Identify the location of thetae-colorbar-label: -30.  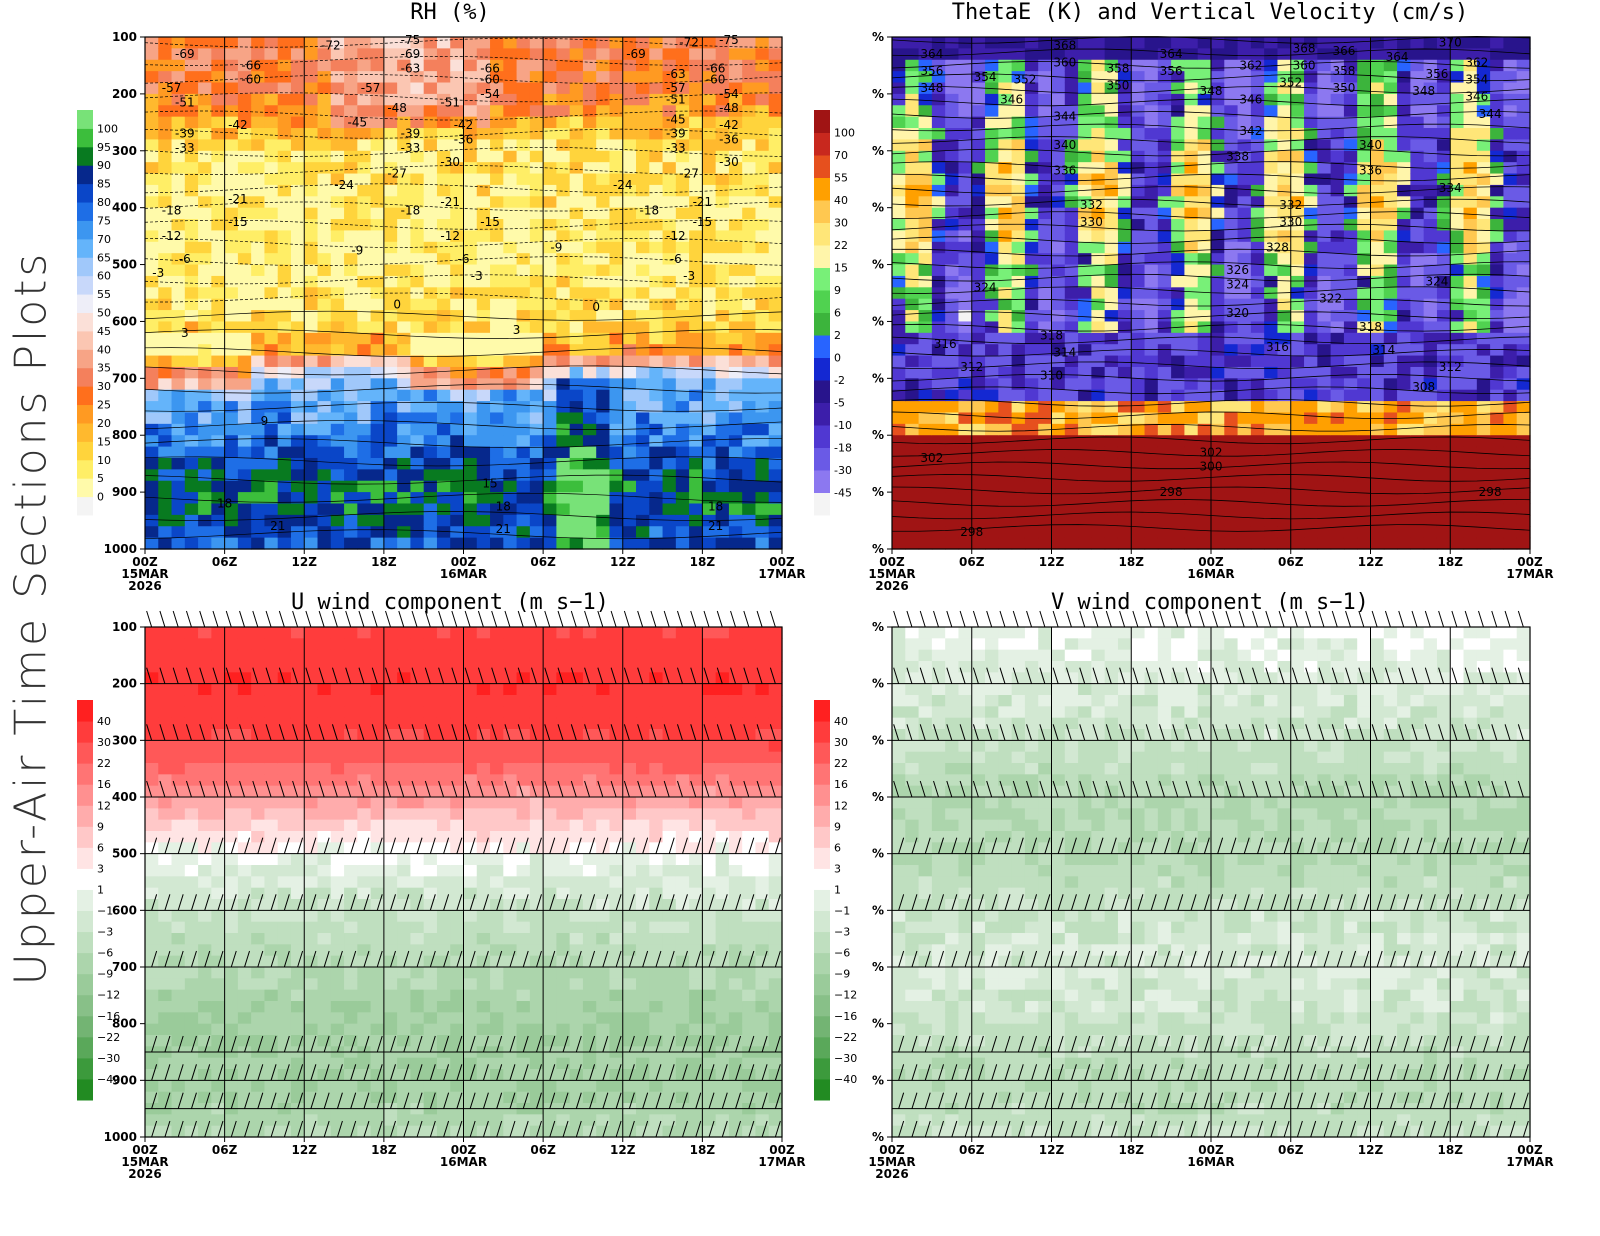
(843, 470).